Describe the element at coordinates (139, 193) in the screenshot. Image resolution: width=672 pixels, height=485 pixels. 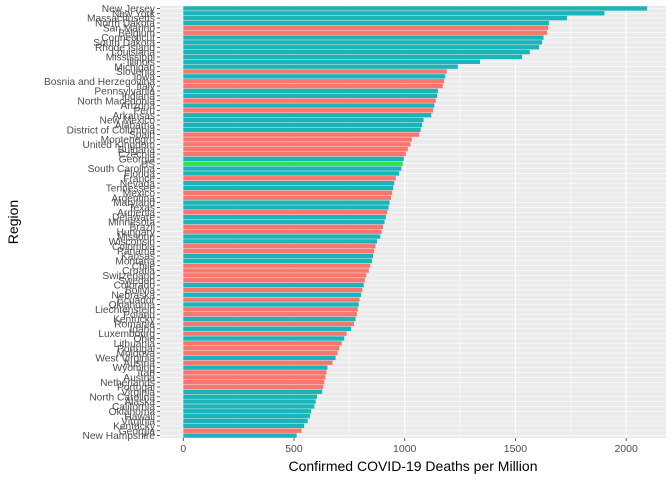
I see `y-tick-label: Mexico` at that location.